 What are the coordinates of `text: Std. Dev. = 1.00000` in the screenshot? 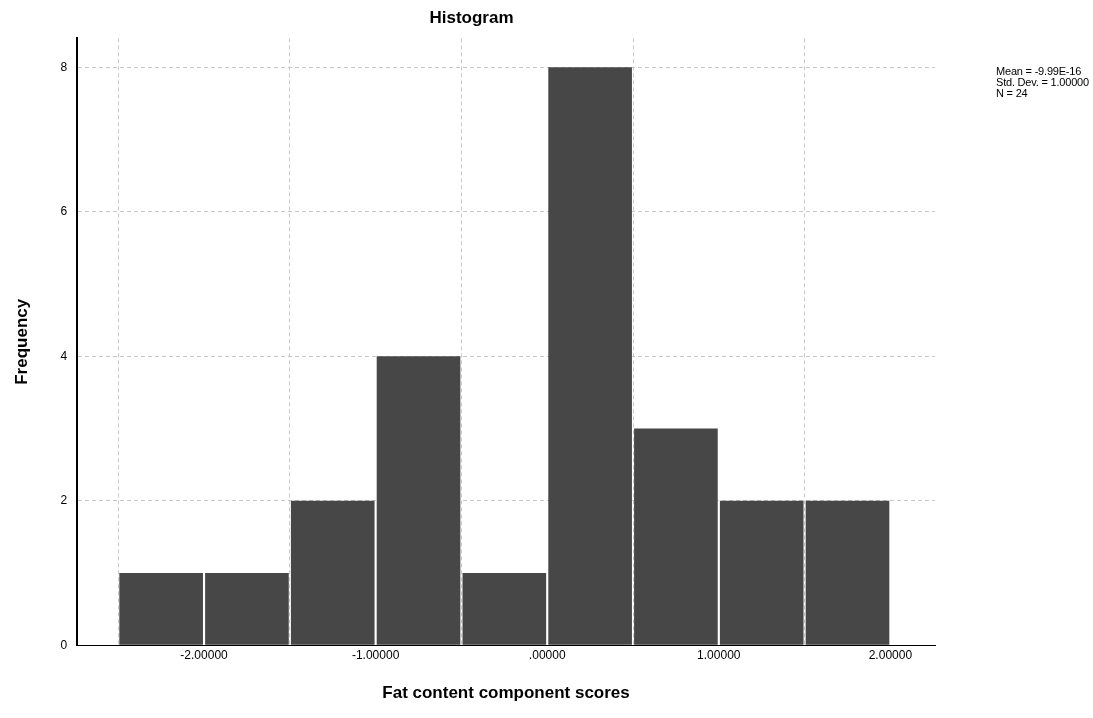 It's located at (1042, 82).